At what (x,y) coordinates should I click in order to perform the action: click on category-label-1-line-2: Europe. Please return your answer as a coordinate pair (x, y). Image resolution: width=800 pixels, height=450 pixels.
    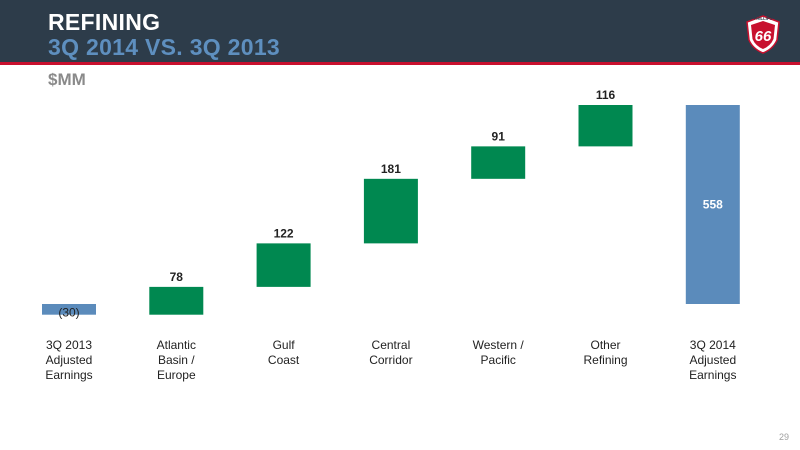
    Looking at the image, I should click on (176, 375).